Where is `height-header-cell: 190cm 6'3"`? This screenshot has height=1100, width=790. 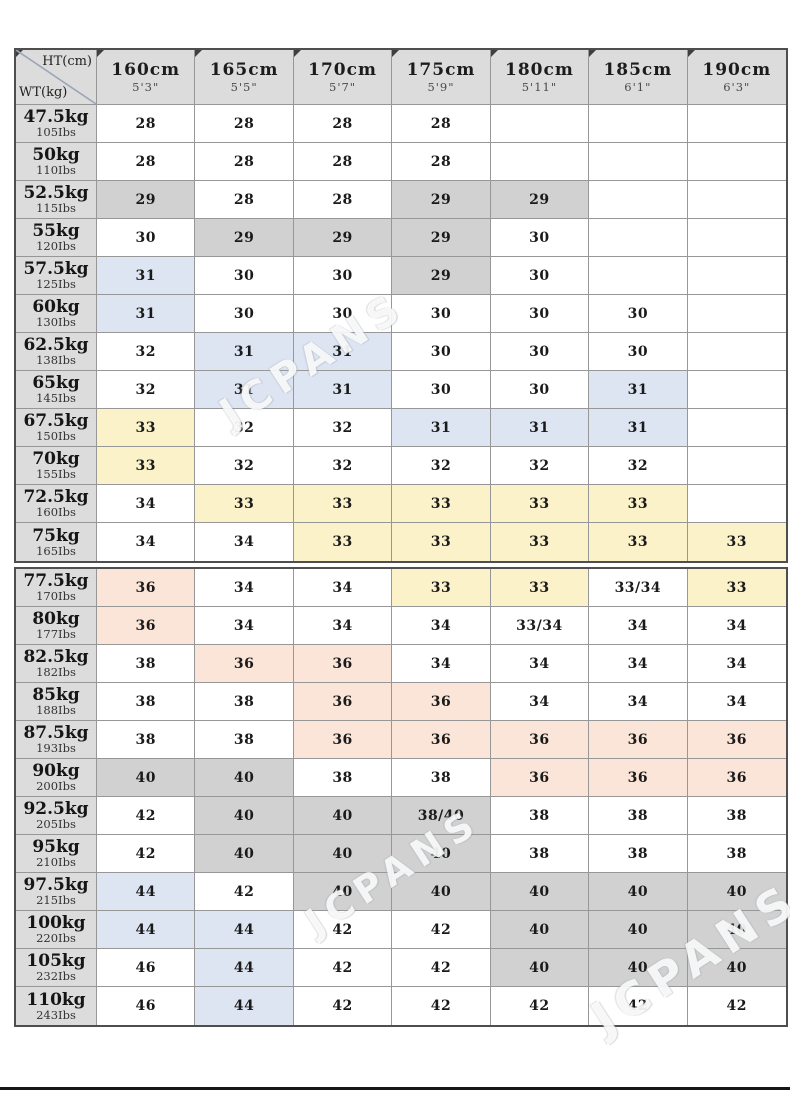 height-header-cell: 190cm 6'3" is located at coordinates (736, 77).